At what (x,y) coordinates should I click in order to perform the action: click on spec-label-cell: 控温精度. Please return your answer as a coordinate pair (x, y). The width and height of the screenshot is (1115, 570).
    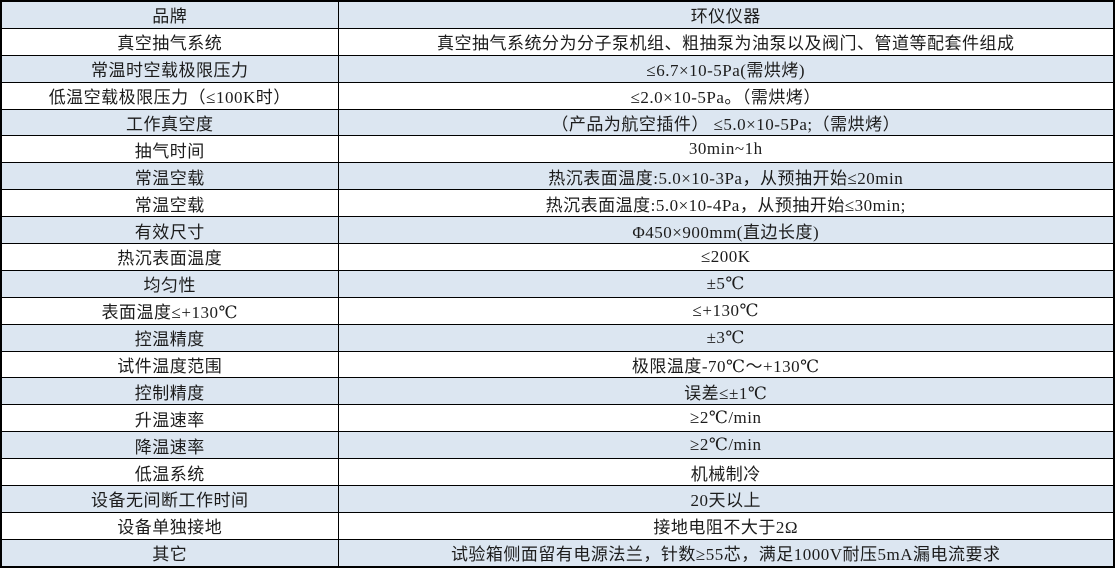
    Looking at the image, I should click on (169, 337).